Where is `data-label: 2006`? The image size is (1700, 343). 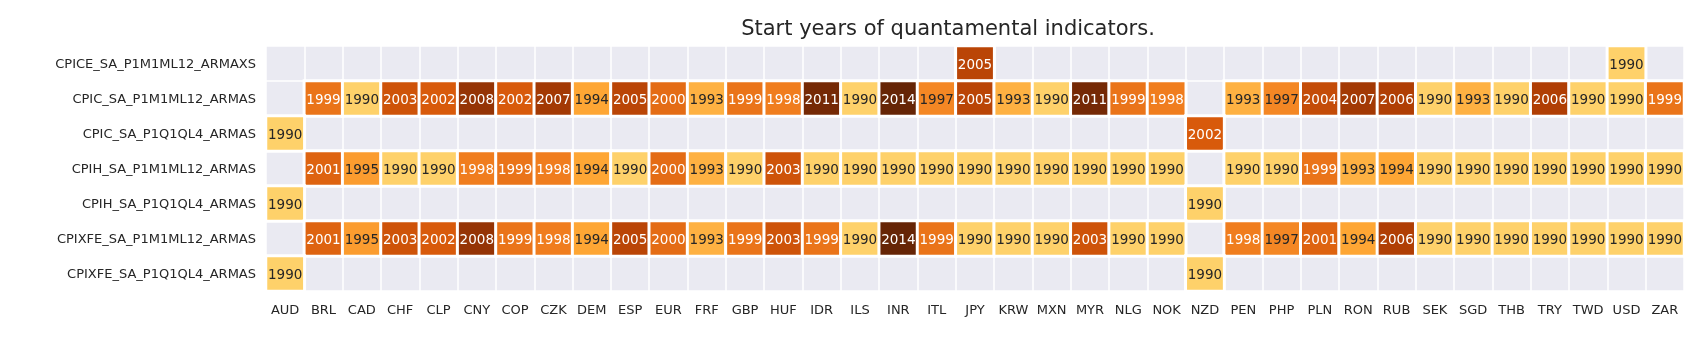 data-label: 2006 is located at coordinates (1396, 238).